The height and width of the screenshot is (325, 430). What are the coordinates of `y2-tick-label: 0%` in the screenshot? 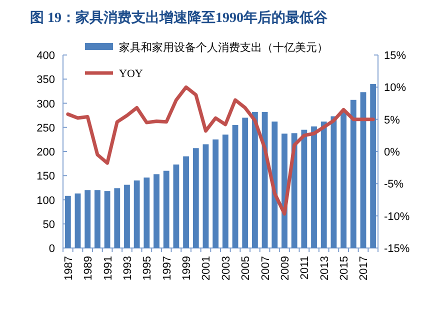 It's located at (392, 152).